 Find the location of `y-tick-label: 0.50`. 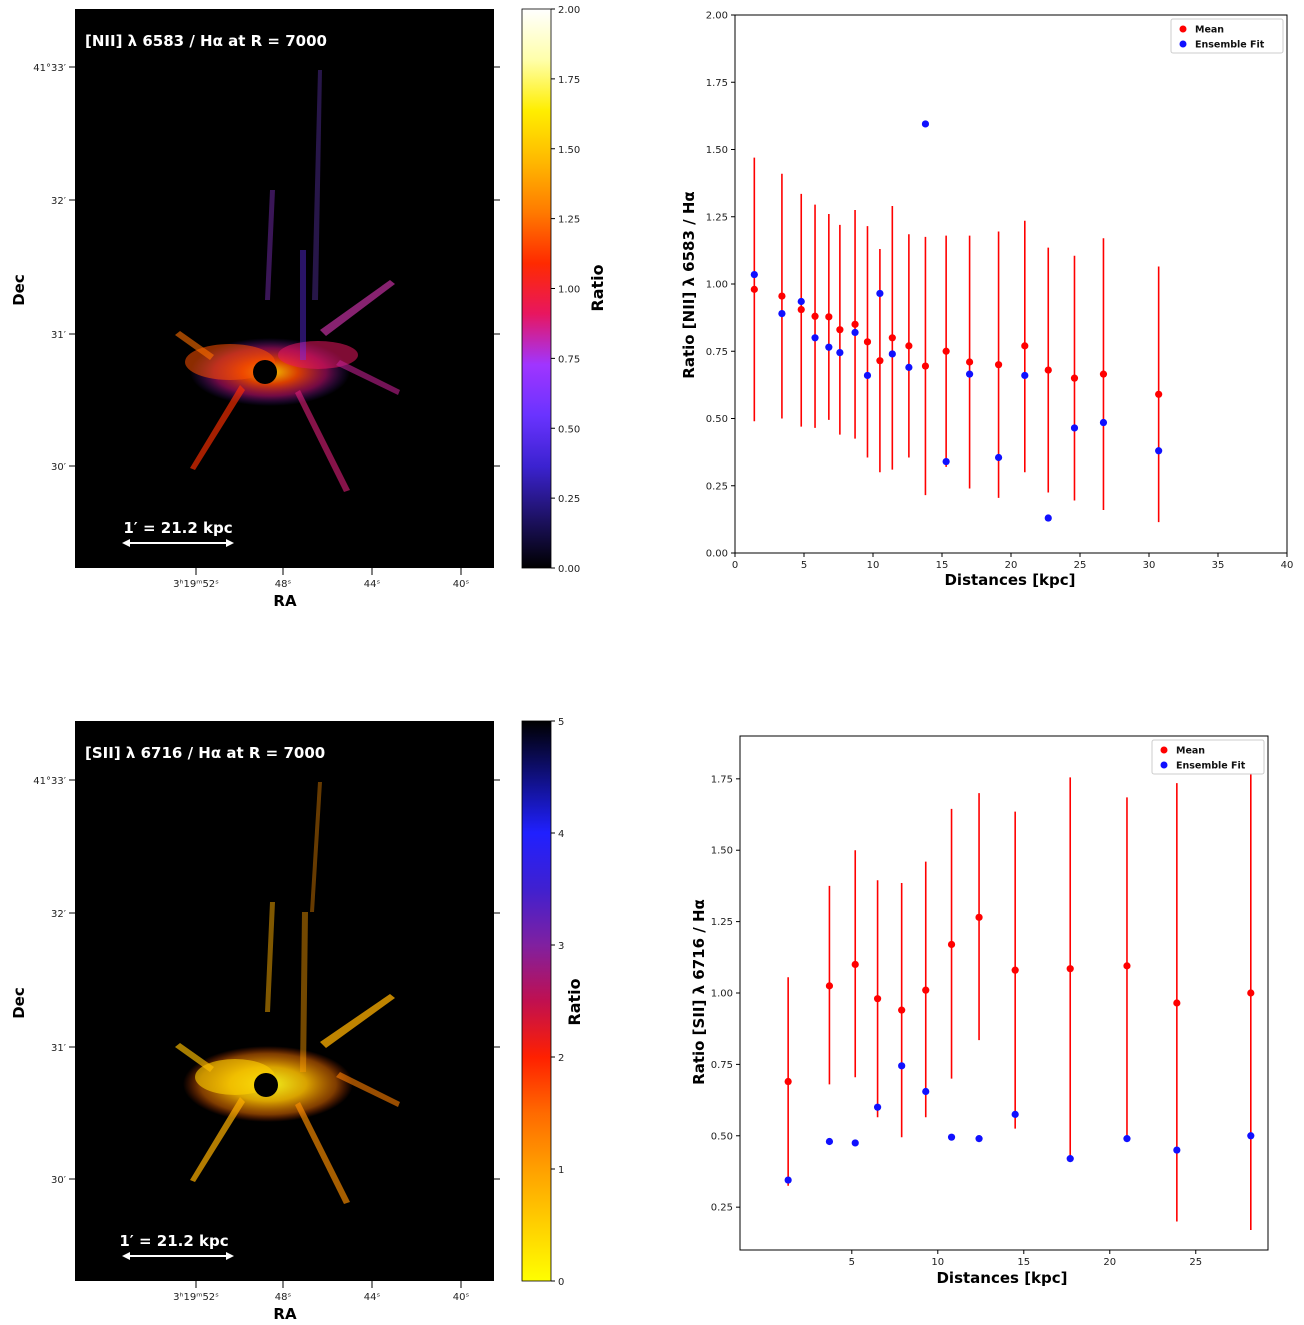

y-tick-label: 0.50 is located at coordinates (722, 1136).